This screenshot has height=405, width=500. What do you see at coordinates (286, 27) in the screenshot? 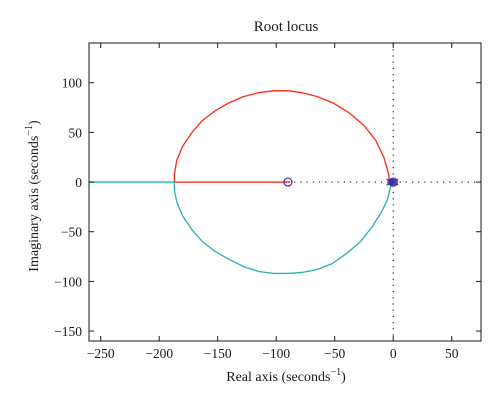
I see `chart-title: Root locus` at bounding box center [286, 27].